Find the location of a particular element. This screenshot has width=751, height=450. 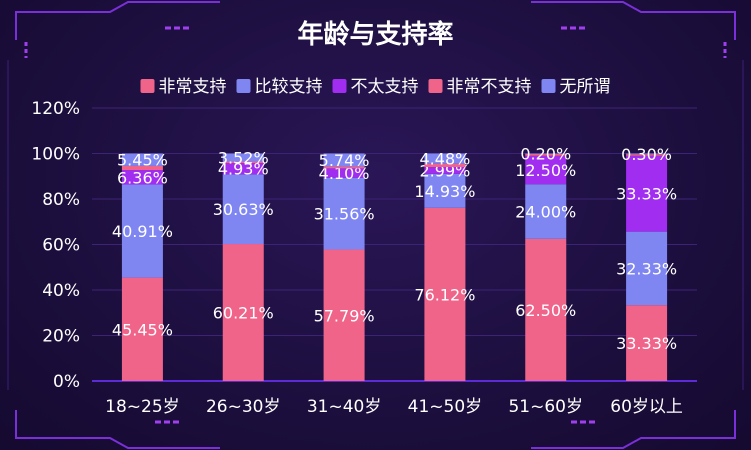

data-label: 14.93% is located at coordinates (444, 191).